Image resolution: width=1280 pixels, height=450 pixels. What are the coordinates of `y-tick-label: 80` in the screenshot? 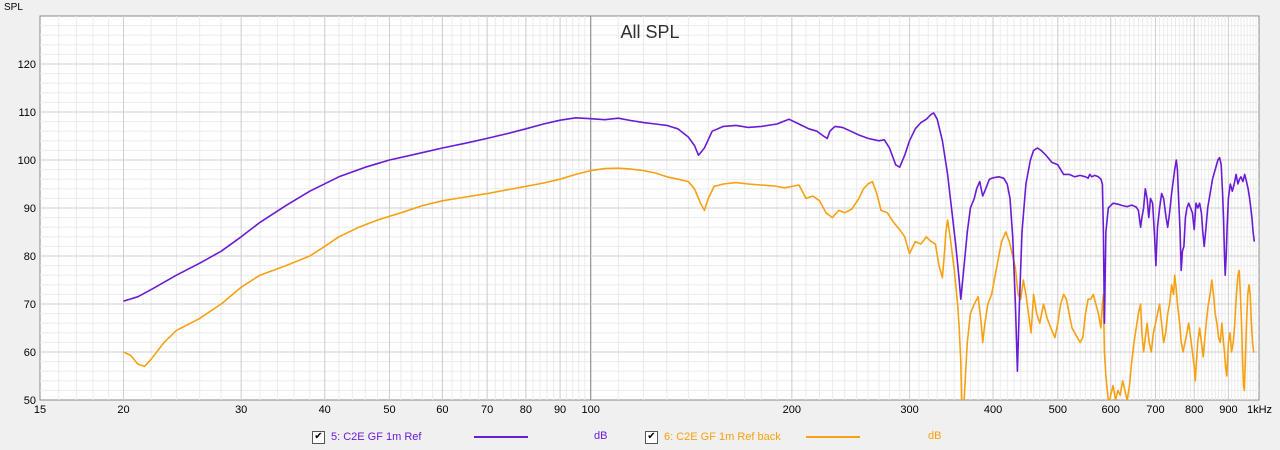 It's located at (30, 257).